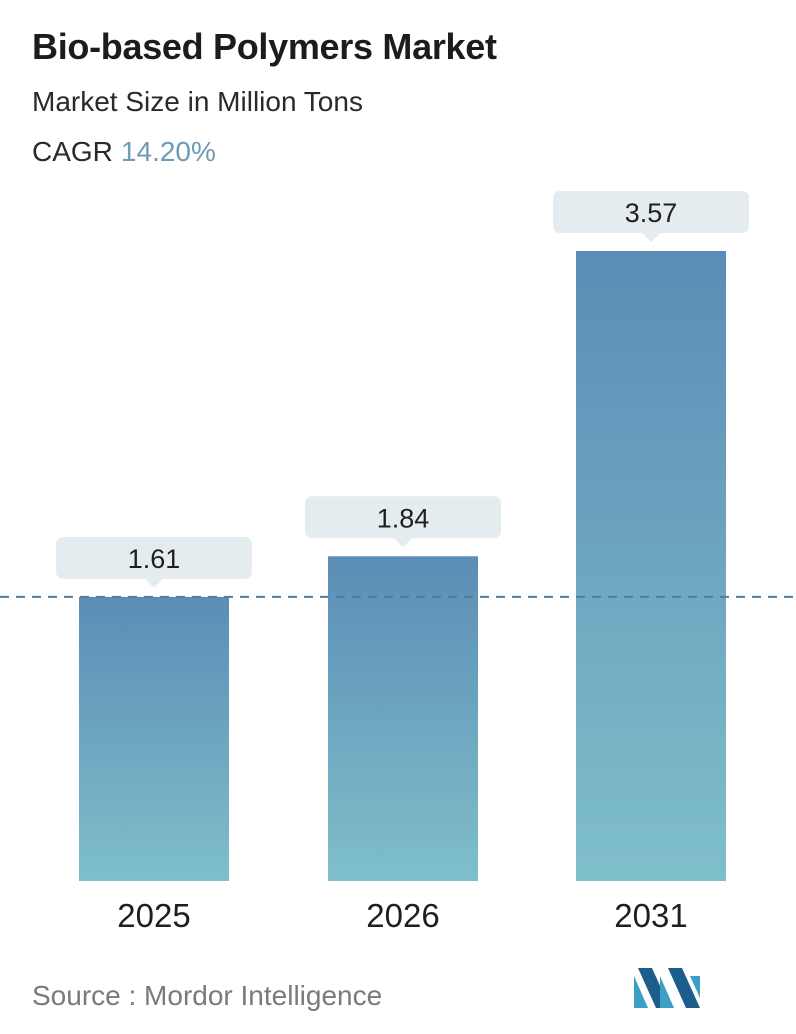 The width and height of the screenshot is (796, 1034). I want to click on x-tick-label-2025: 2025, so click(153, 915).